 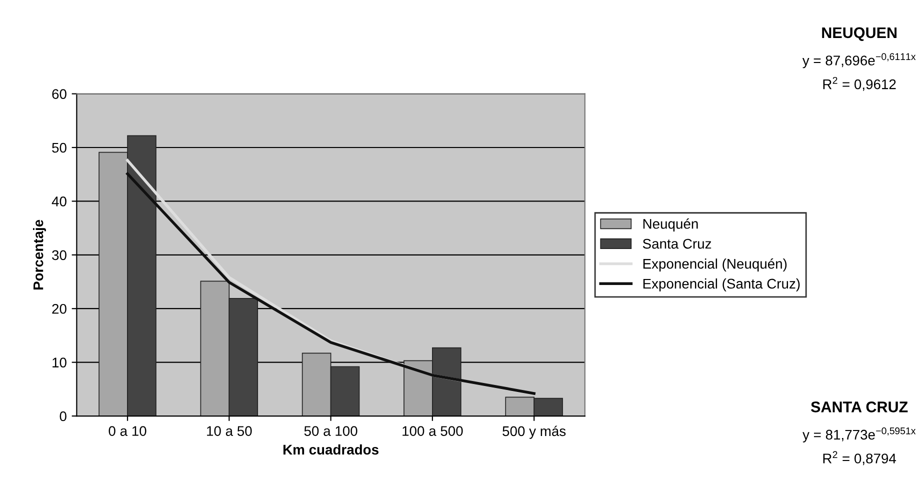 What do you see at coordinates (330, 449) in the screenshot?
I see `x-axis-title: Km cuadrados` at bounding box center [330, 449].